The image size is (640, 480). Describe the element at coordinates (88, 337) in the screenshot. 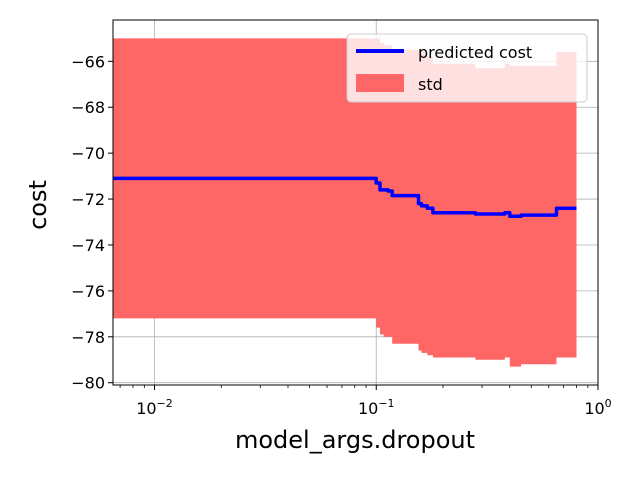

I see `y-tick-label: −78` at that location.